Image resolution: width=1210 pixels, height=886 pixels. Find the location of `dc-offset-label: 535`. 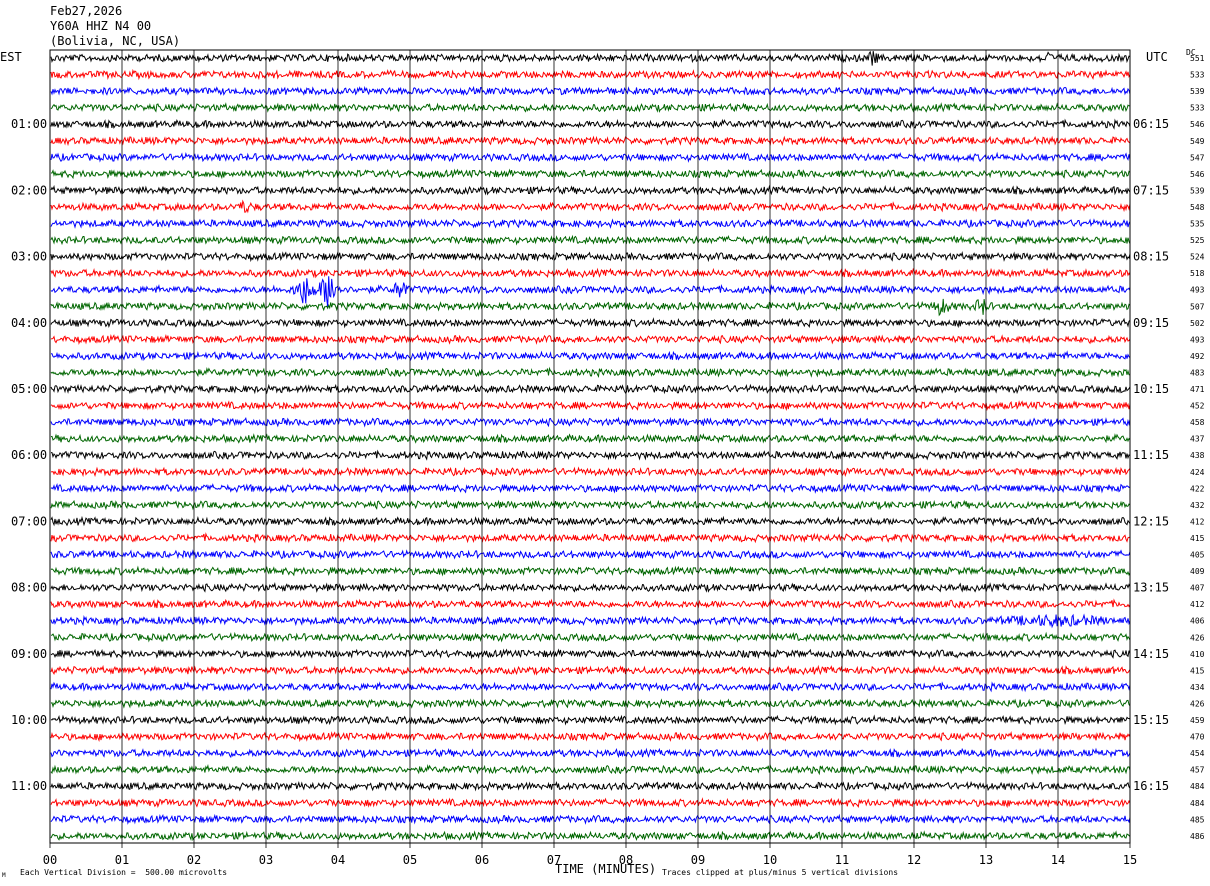

dc-offset-label: 535 is located at coordinates (1197, 224).